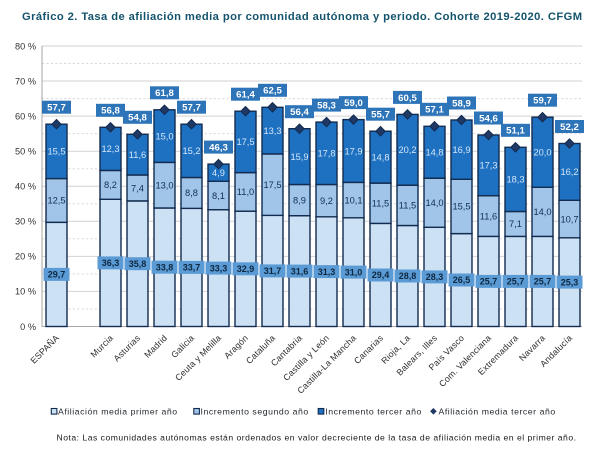 This screenshot has height=458, width=602. I want to click on svg-text: 31,7, so click(273, 271).